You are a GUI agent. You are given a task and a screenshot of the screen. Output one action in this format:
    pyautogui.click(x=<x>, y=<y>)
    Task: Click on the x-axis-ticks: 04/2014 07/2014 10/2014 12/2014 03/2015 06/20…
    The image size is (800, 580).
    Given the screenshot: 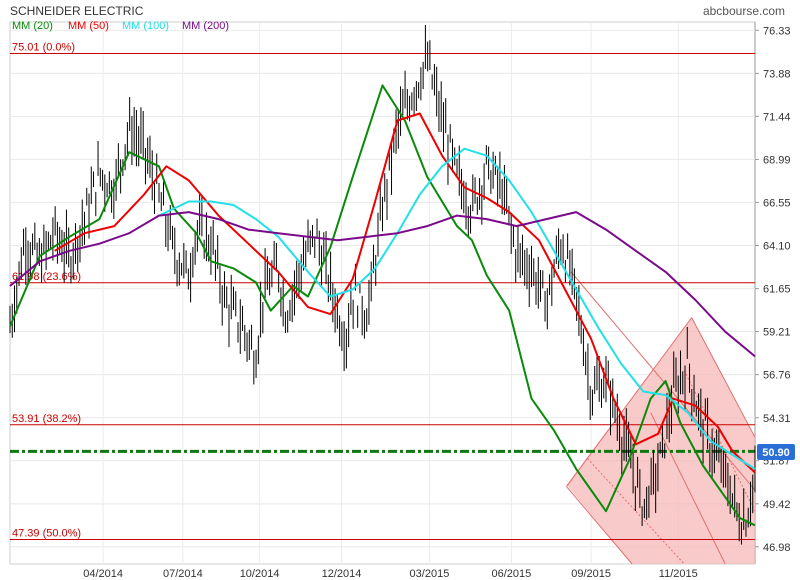 What is the action you would take?
    pyautogui.click(x=390, y=574)
    